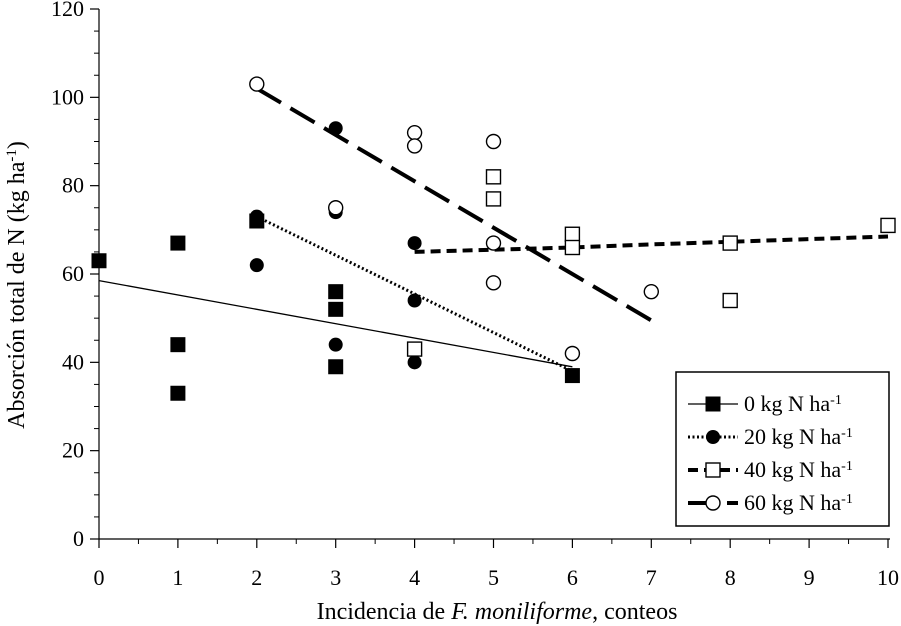 The width and height of the screenshot is (901, 626). I want to click on y-tick-label: 80, so click(73, 185).